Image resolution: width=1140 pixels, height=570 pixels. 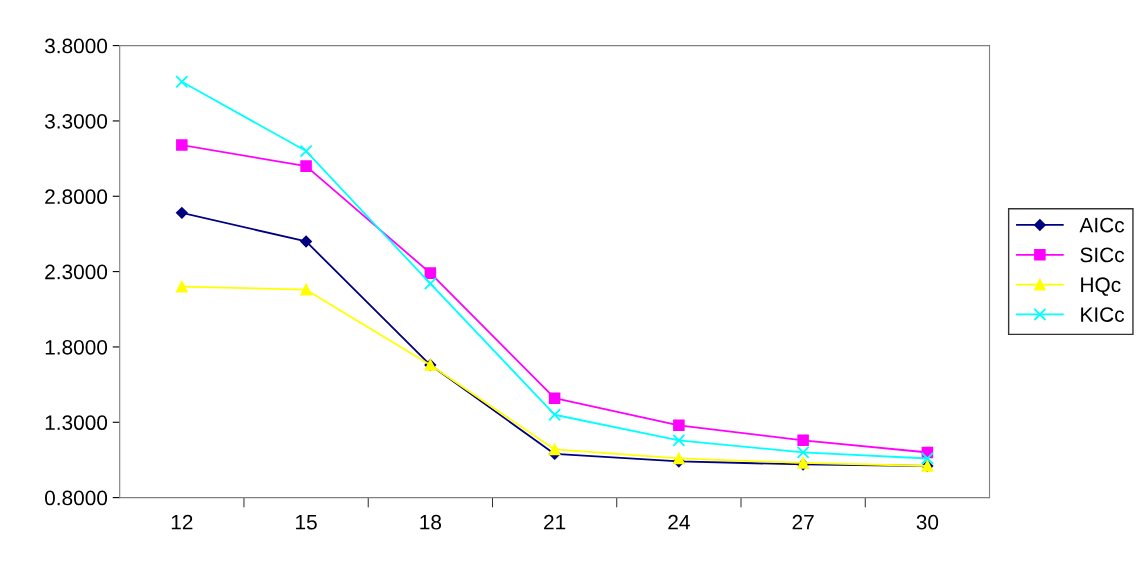 What do you see at coordinates (1103, 314) in the screenshot?
I see `legend-label: KICc` at bounding box center [1103, 314].